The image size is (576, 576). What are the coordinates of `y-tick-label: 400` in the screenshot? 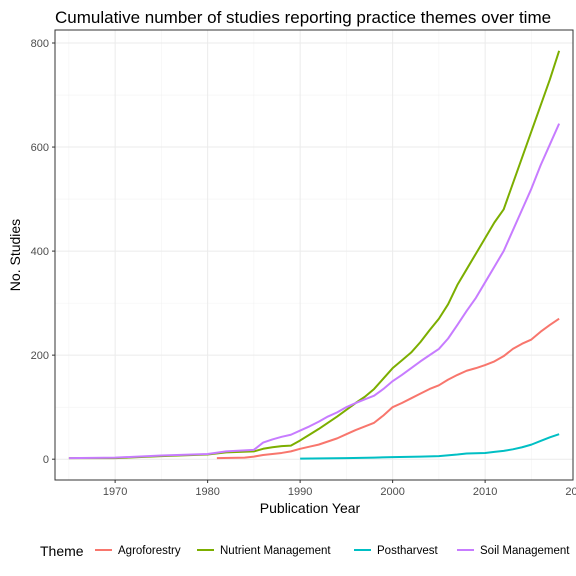 It's located at (40, 252).